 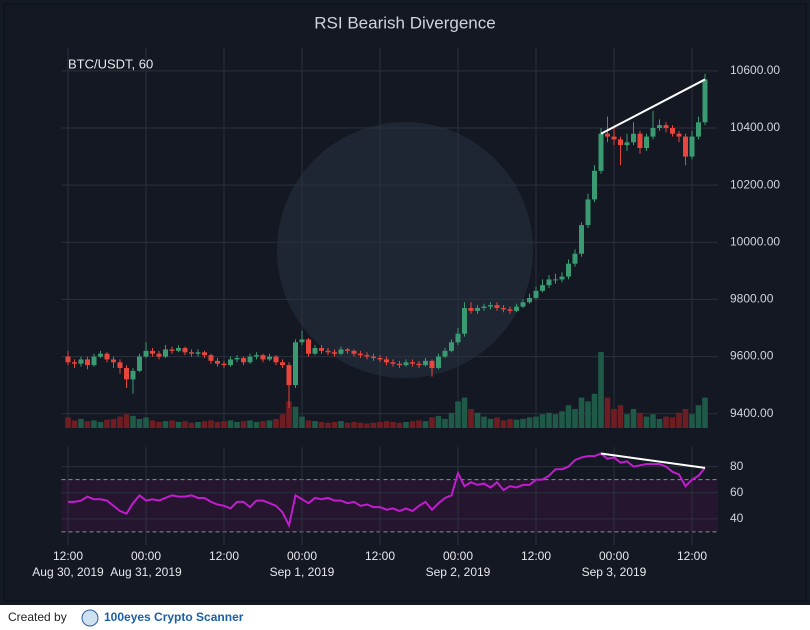 What do you see at coordinates (37, 617) in the screenshot?
I see `created-by: Created by` at bounding box center [37, 617].